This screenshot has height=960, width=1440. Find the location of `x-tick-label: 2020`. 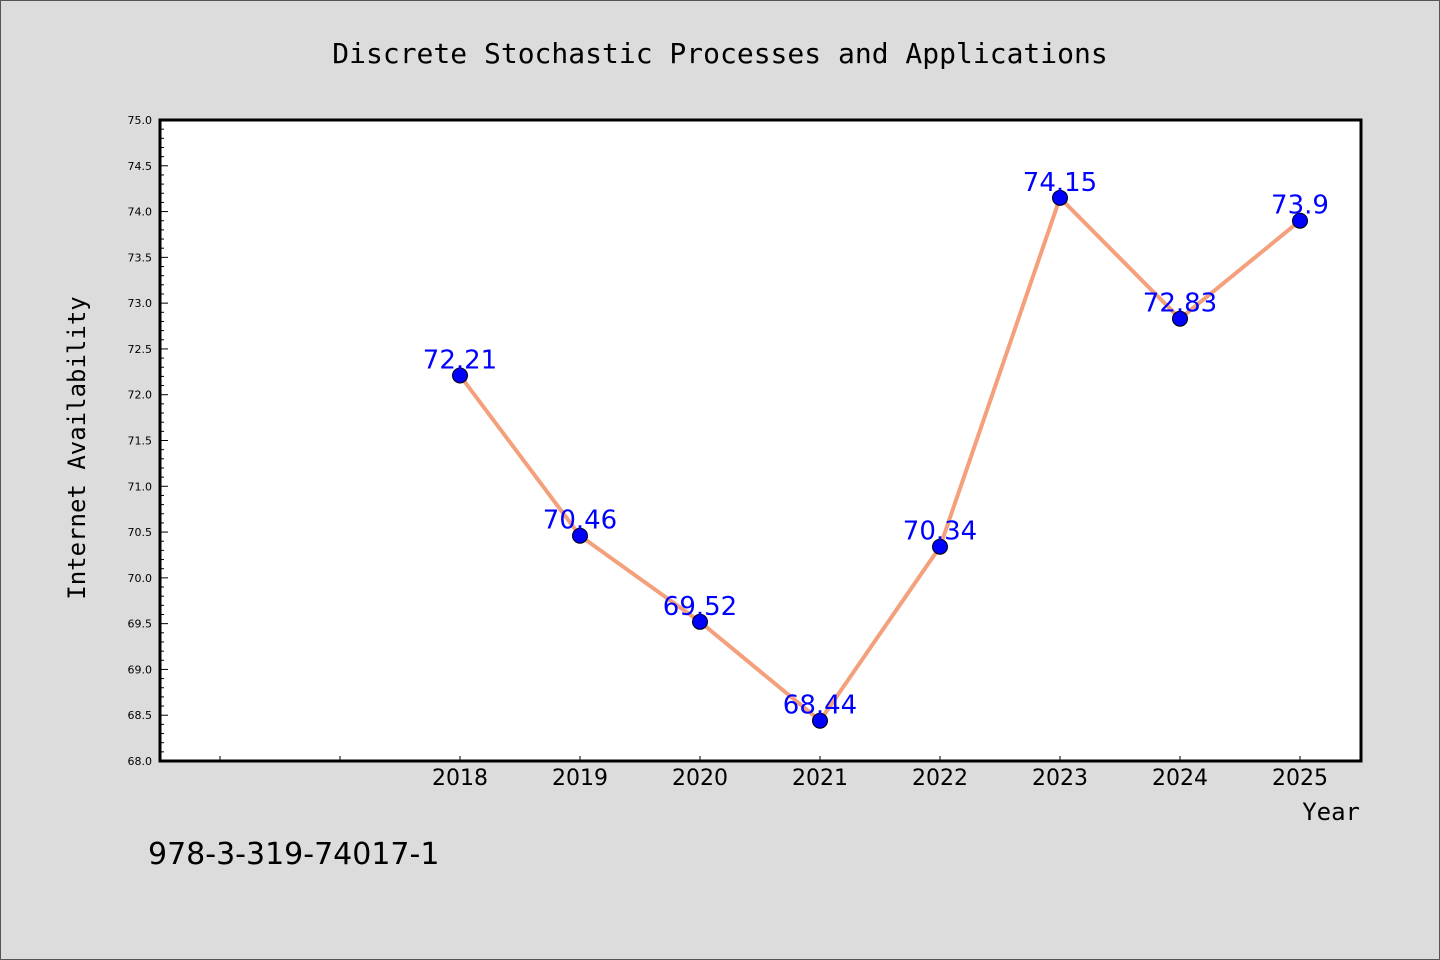

x-tick-label: 2020 is located at coordinates (700, 778).